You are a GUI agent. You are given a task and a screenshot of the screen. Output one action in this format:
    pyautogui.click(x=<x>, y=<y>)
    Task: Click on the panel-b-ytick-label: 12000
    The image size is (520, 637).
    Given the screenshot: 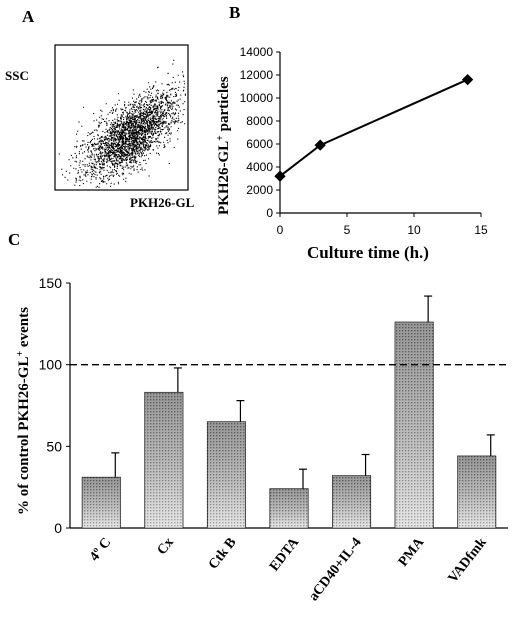 What is the action you would take?
    pyautogui.click(x=257, y=75)
    